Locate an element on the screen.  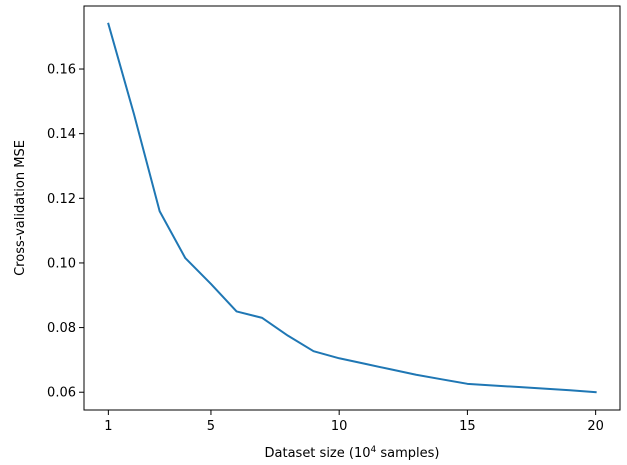
y-tick-label: 0.12 is located at coordinates (61, 199).